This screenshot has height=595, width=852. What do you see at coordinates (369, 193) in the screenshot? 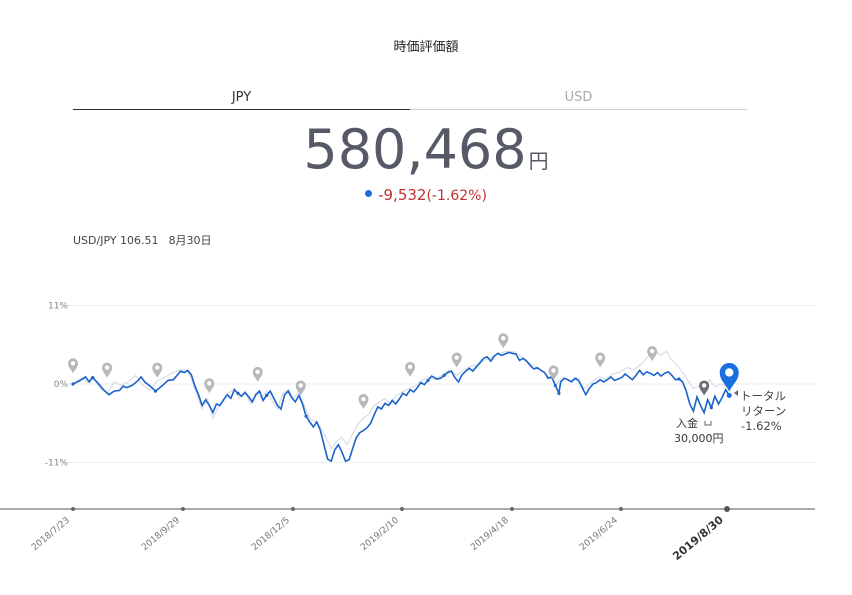
I see `change-dot-icon` at bounding box center [369, 193].